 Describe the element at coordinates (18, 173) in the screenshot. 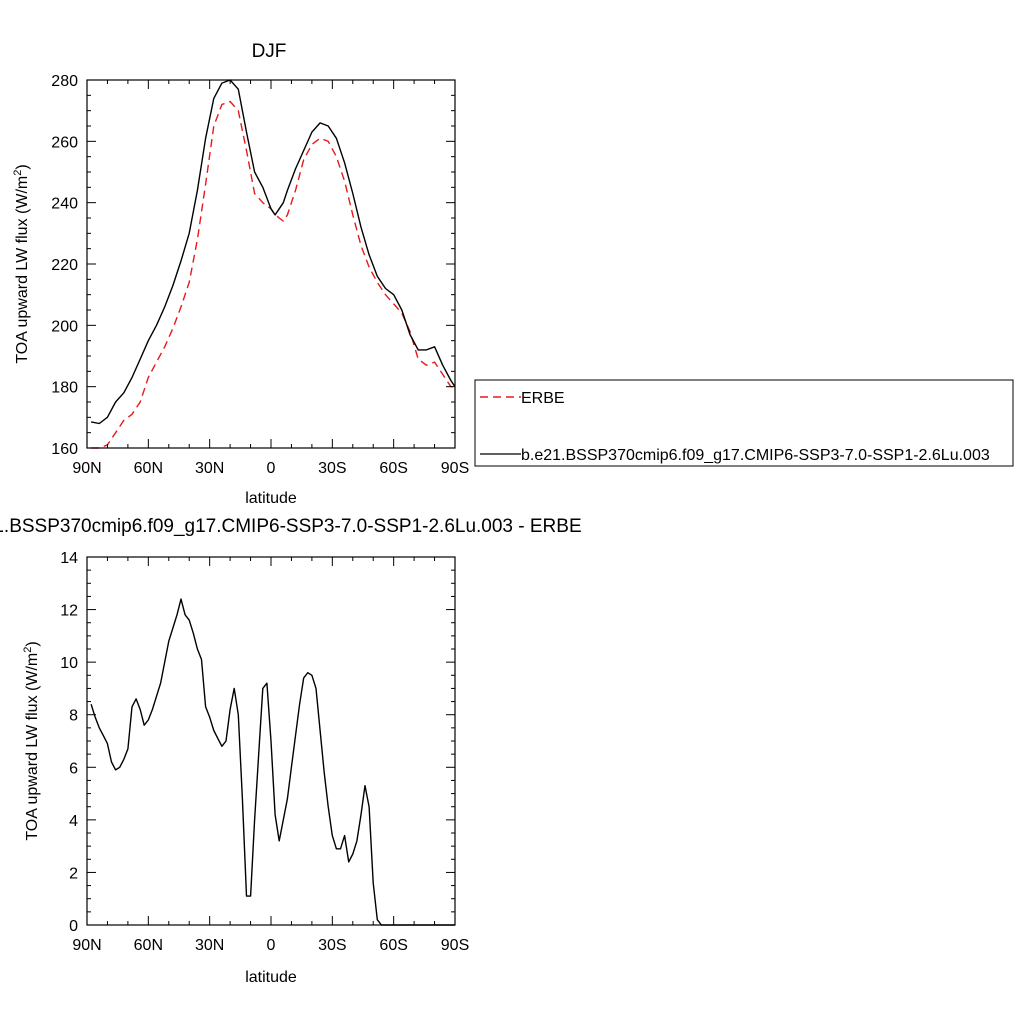

I see `top-chart-ylabel-sup: 2` at that location.